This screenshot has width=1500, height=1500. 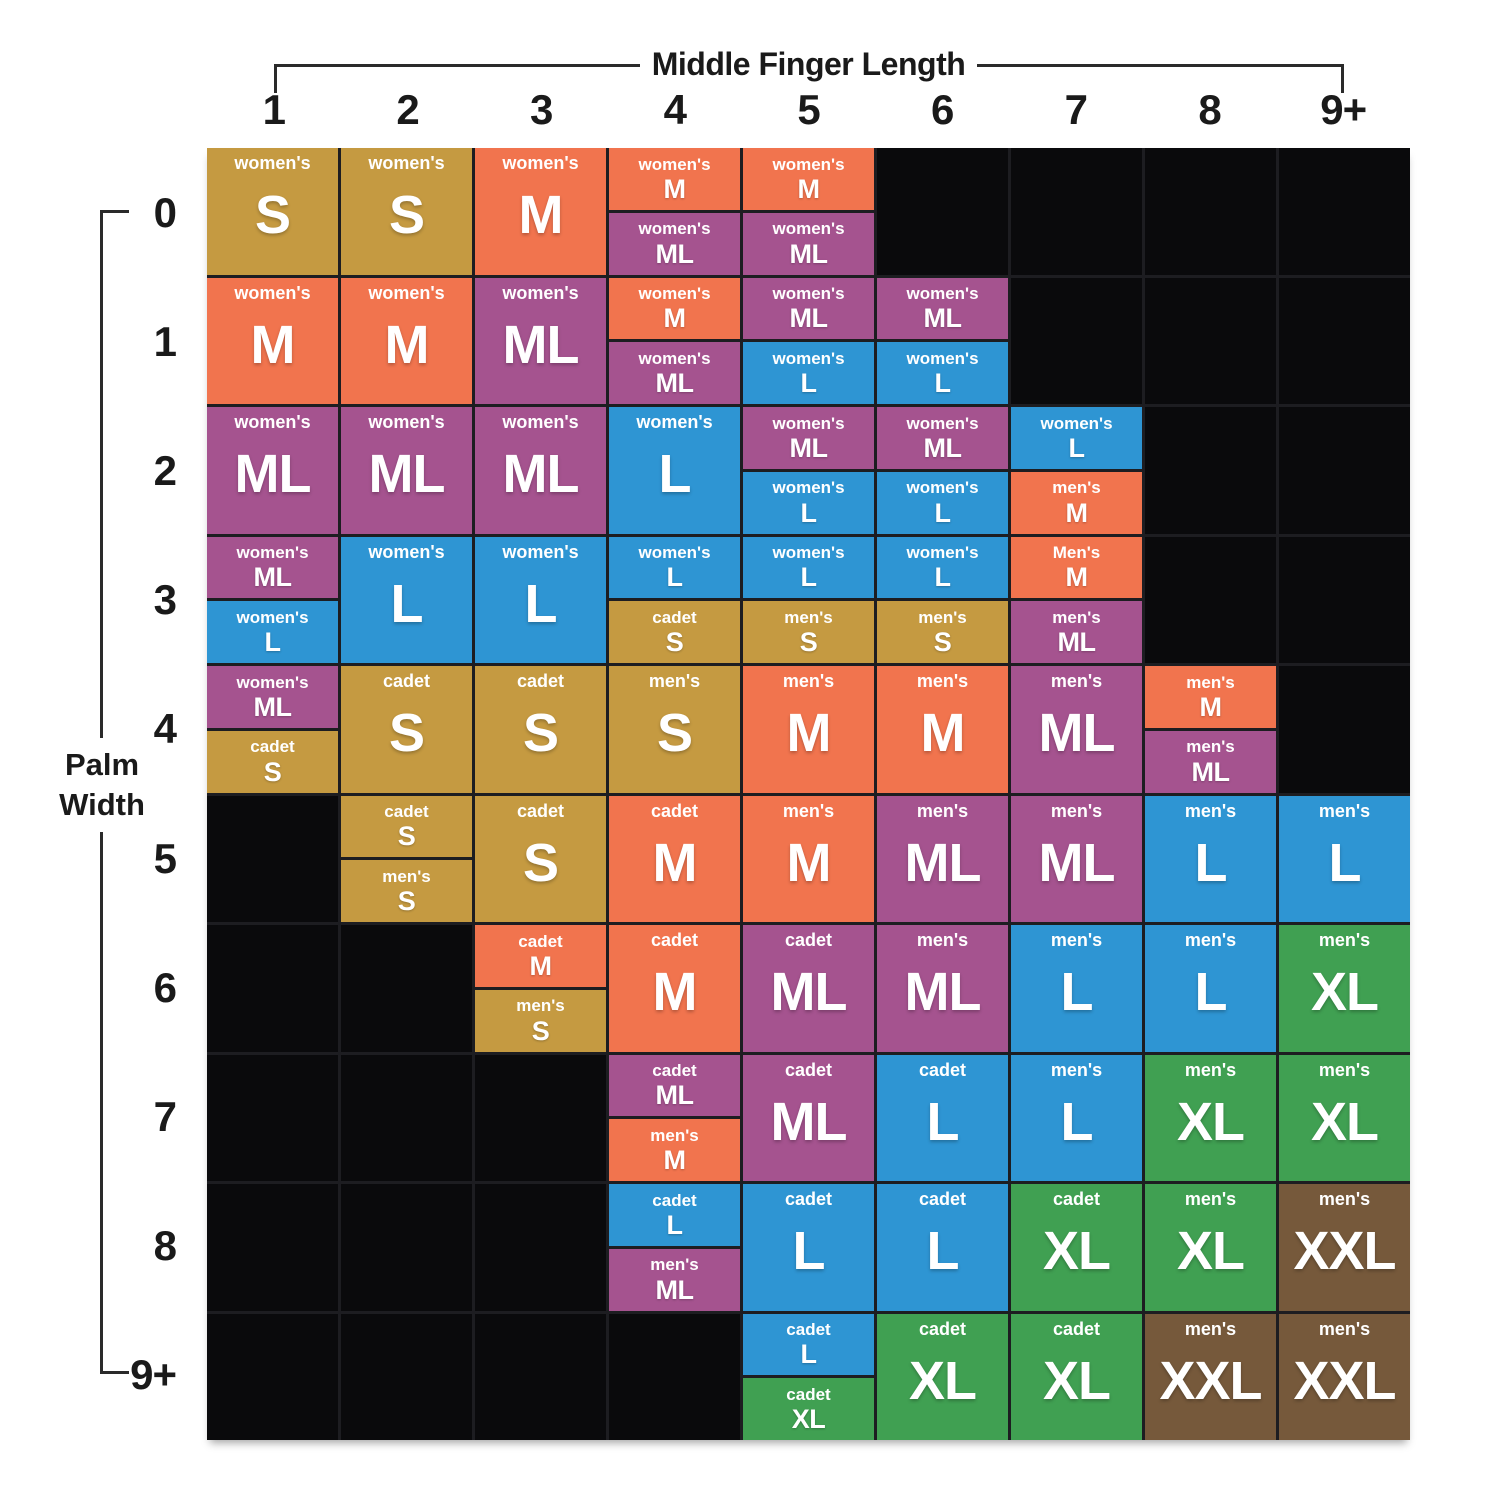 I want to click on size-cell: cadet ML, so click(x=808, y=988).